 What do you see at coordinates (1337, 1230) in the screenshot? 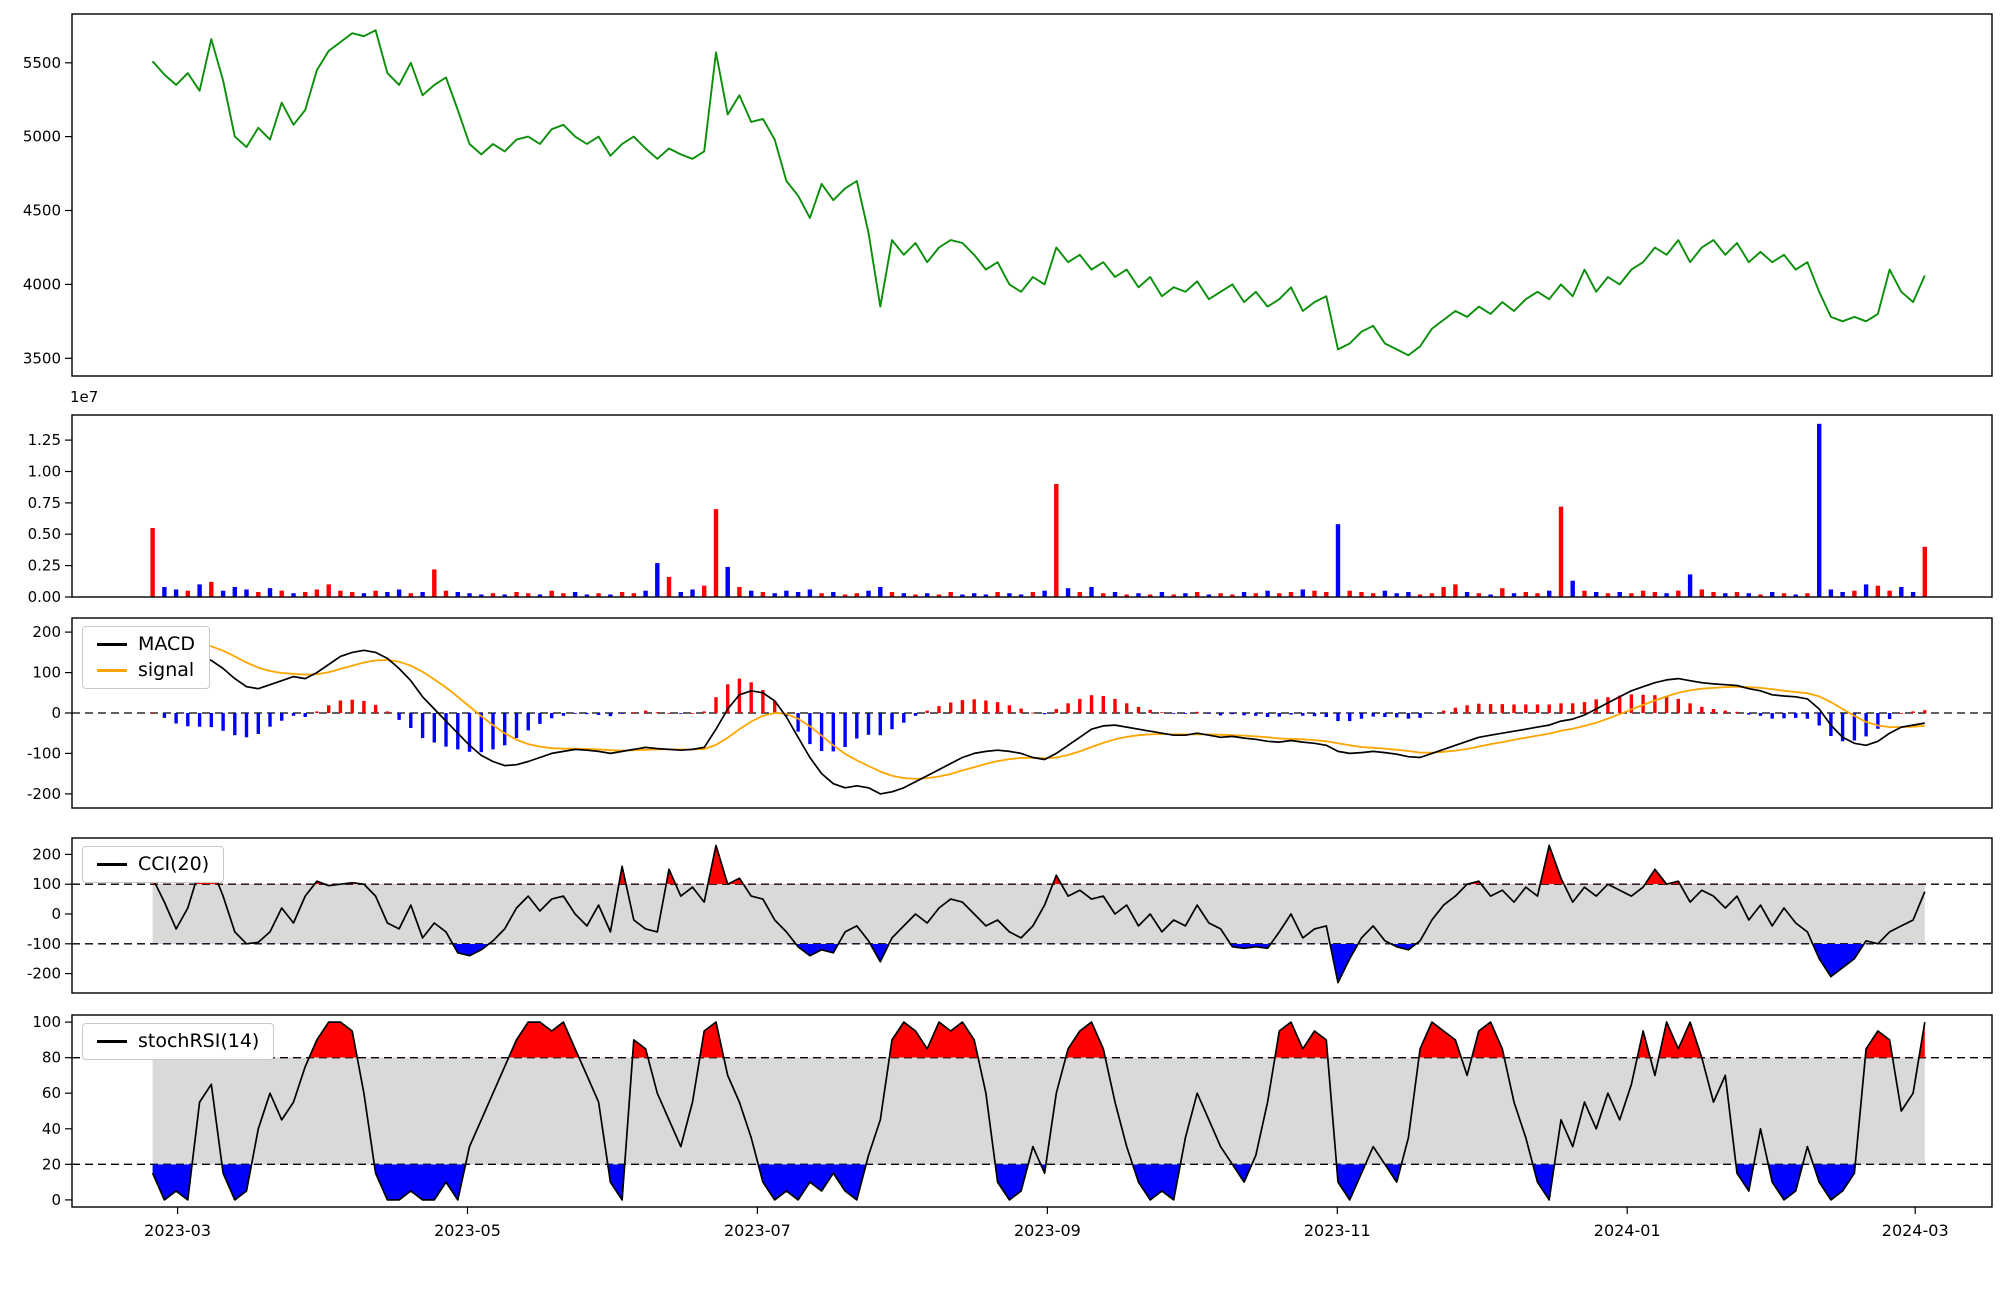
I see `x-tick-label: 2023-11` at bounding box center [1337, 1230].